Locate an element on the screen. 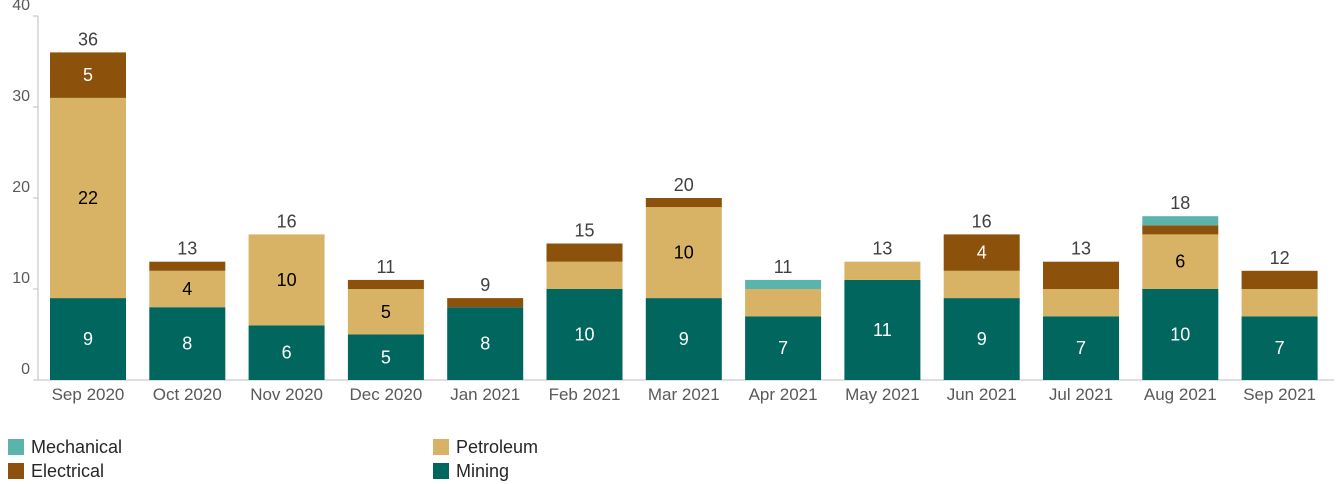  legend: Mechanical Electrical Petroleum Mining is located at coordinates (448, 460).